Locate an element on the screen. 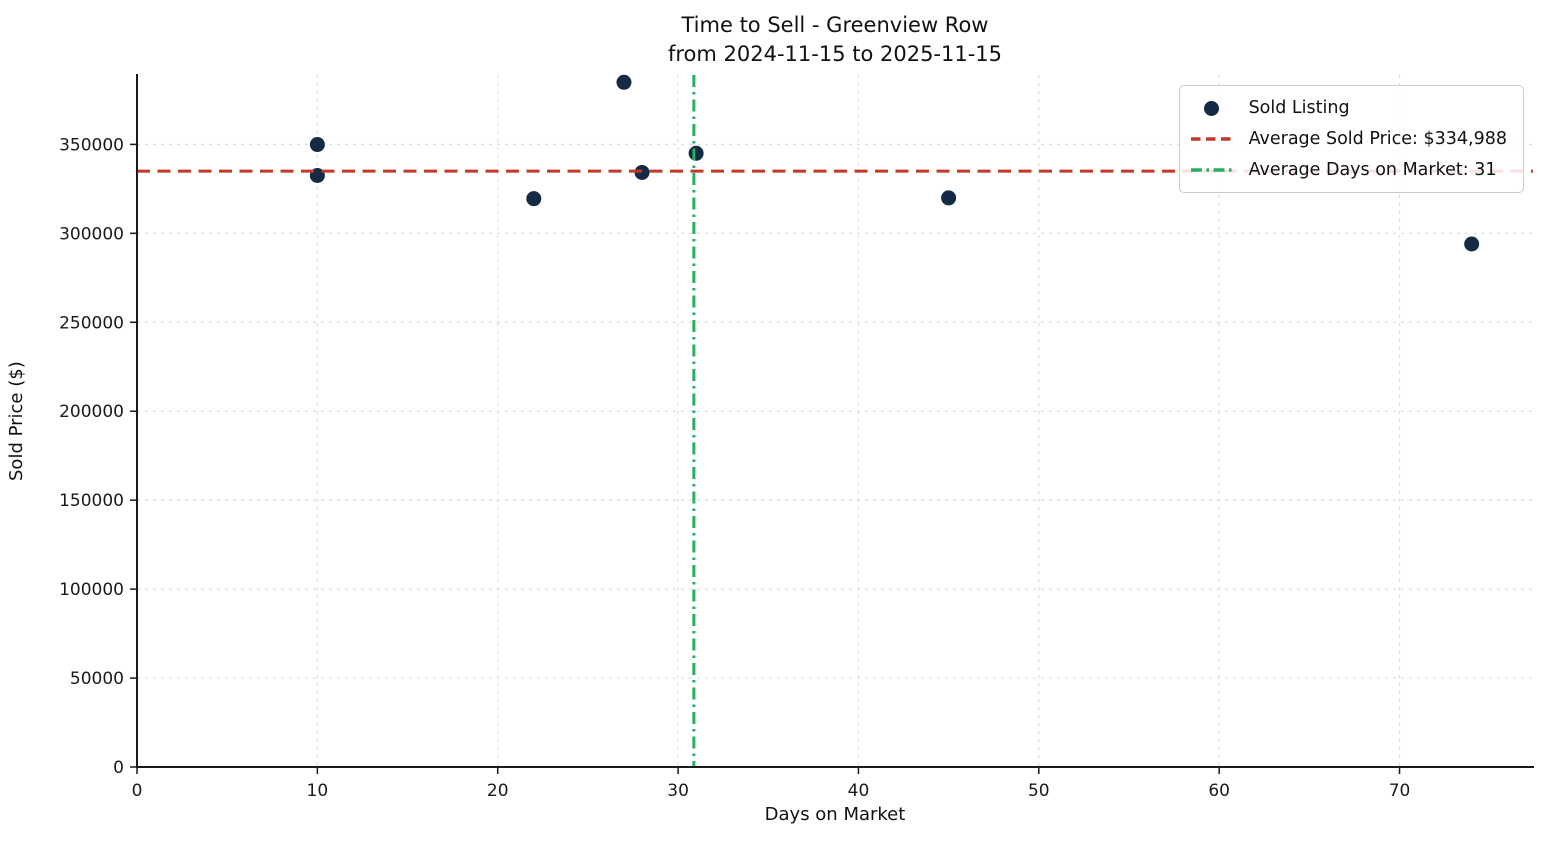 Image resolution: width=1547 pixels, height=845 pixels. legend-label-sold-listing: Sold Listing is located at coordinates (1299, 108).